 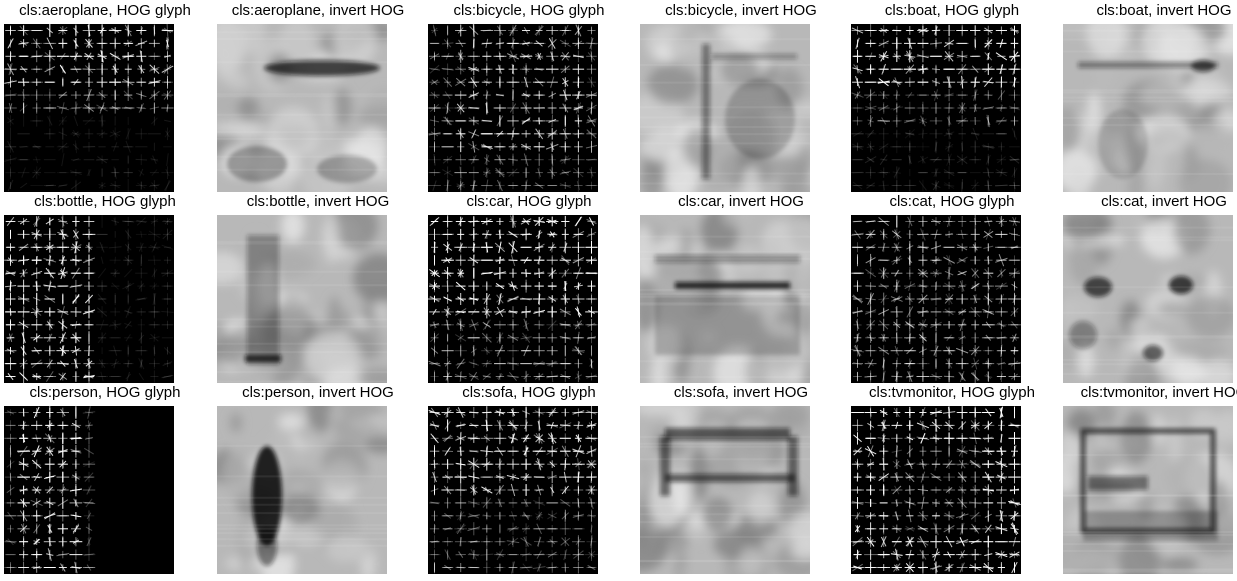 I want to click on panel-title: cls:person, invert HOG, so click(x=318, y=392).